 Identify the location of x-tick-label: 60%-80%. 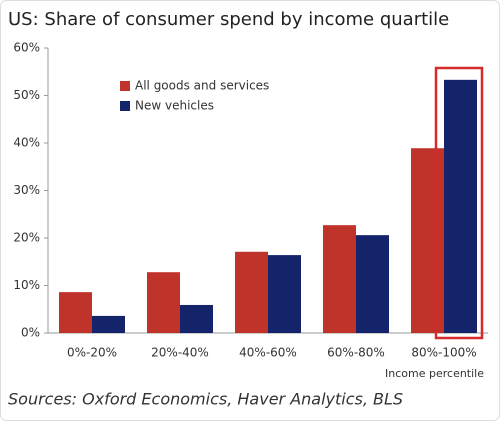
(356, 353).